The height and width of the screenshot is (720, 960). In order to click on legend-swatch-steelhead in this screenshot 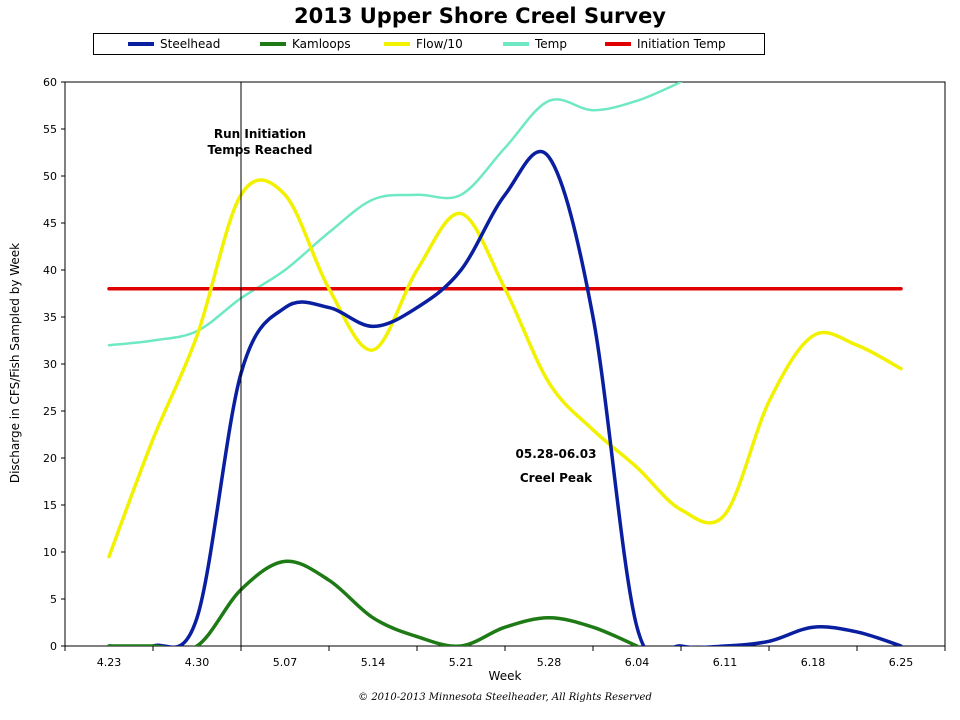, I will do `click(141, 44)`.